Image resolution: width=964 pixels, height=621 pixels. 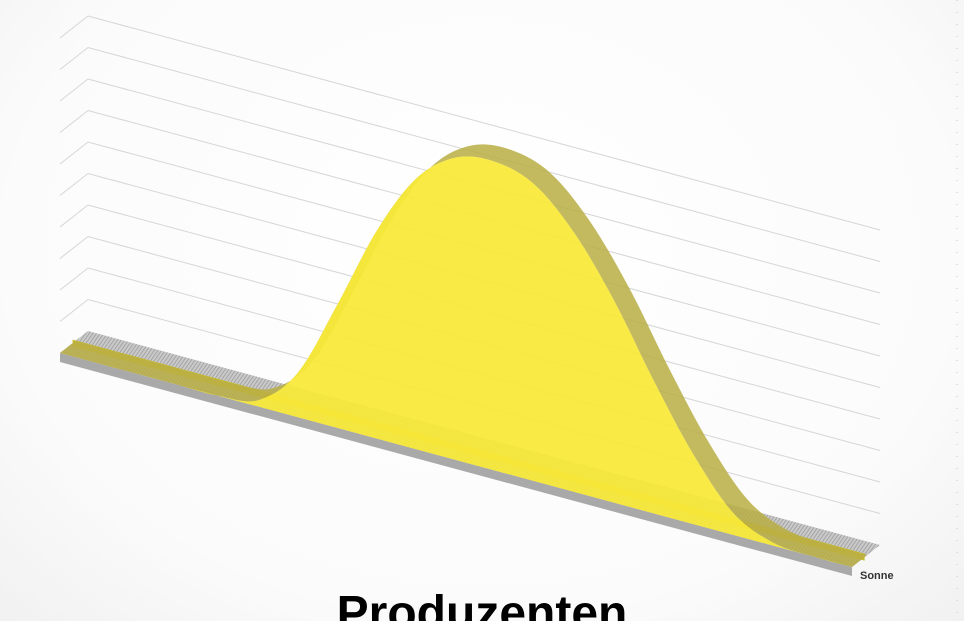 I want to click on series-label-sonne: Sonne, so click(x=877, y=576).